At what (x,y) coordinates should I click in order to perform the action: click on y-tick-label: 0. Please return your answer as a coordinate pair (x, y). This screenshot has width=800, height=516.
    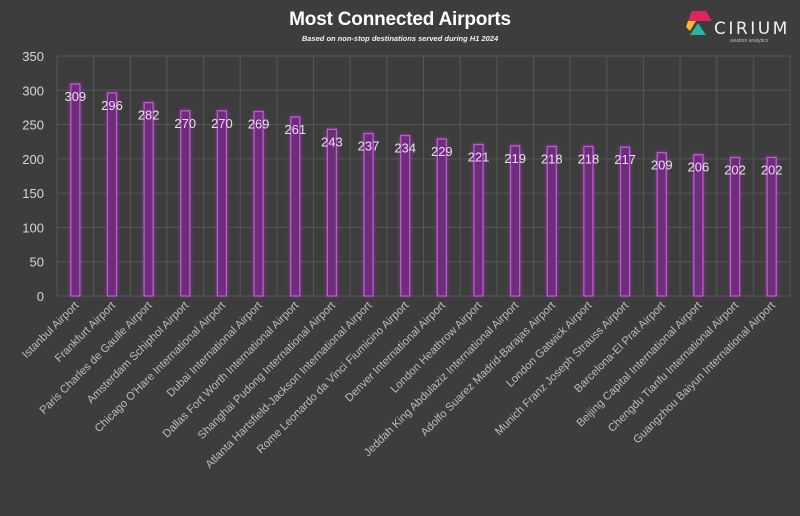
    Looking at the image, I should click on (40, 296).